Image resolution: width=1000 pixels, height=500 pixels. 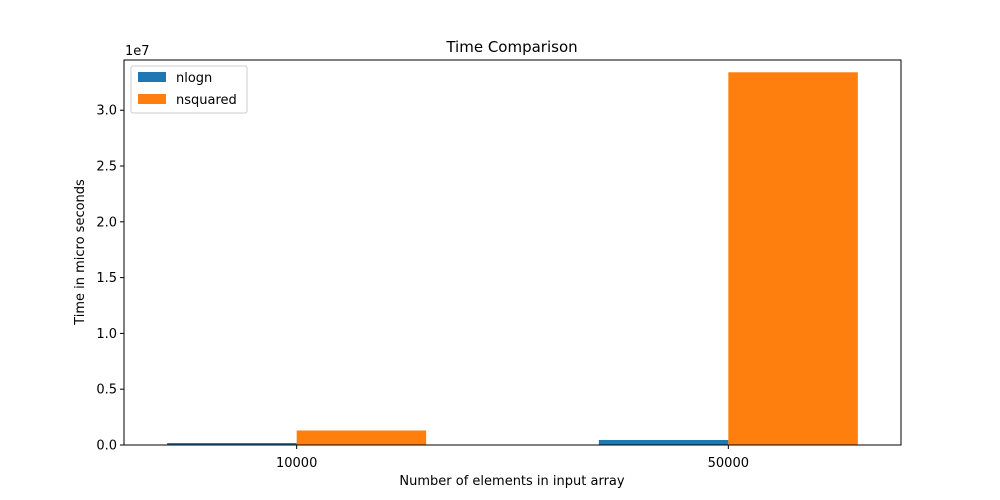 I want to click on y-tick-label: 2.5, so click(x=106, y=167).